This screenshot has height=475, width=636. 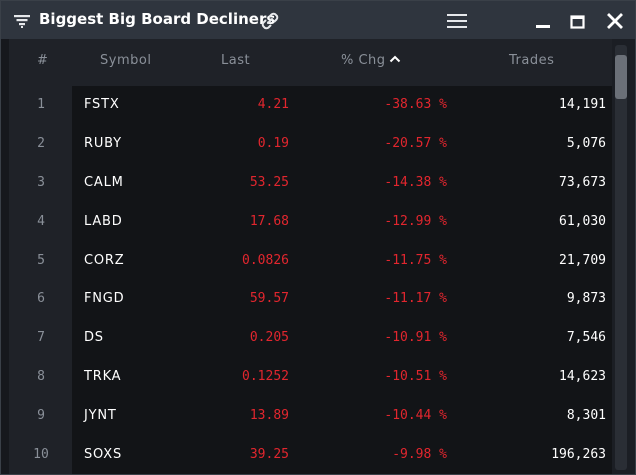 What do you see at coordinates (41, 455) in the screenshot?
I see `row-index: 10` at bounding box center [41, 455].